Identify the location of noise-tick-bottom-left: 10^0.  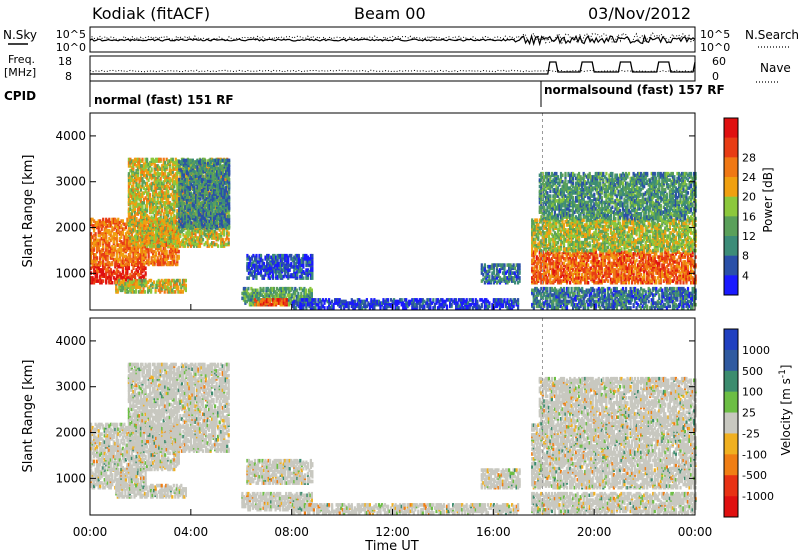
(71, 47).